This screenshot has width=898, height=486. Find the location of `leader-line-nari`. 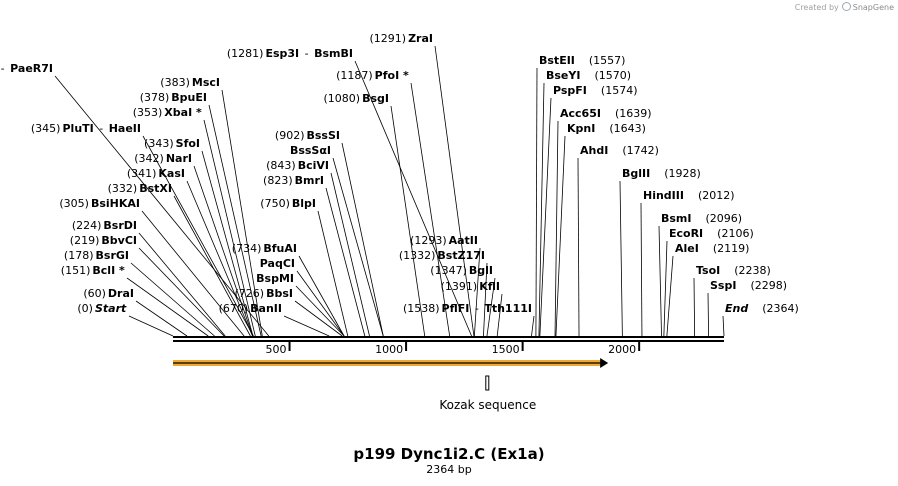

leader-line-nari is located at coordinates (223, 251).